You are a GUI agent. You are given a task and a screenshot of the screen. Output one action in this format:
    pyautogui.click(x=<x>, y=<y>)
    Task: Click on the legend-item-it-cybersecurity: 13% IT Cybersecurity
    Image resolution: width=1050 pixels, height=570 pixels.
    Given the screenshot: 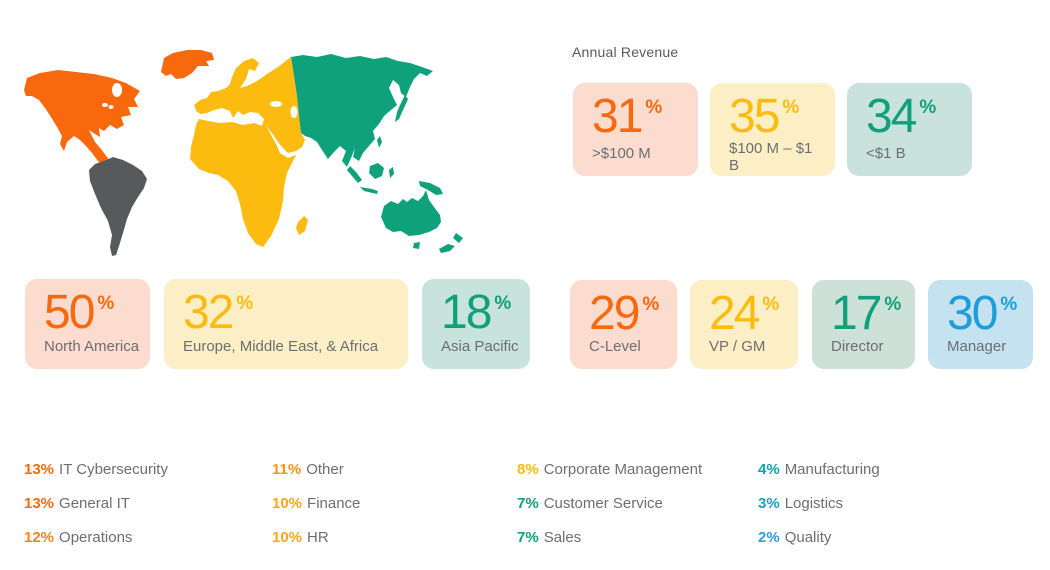 What is the action you would take?
    pyautogui.click(x=148, y=469)
    